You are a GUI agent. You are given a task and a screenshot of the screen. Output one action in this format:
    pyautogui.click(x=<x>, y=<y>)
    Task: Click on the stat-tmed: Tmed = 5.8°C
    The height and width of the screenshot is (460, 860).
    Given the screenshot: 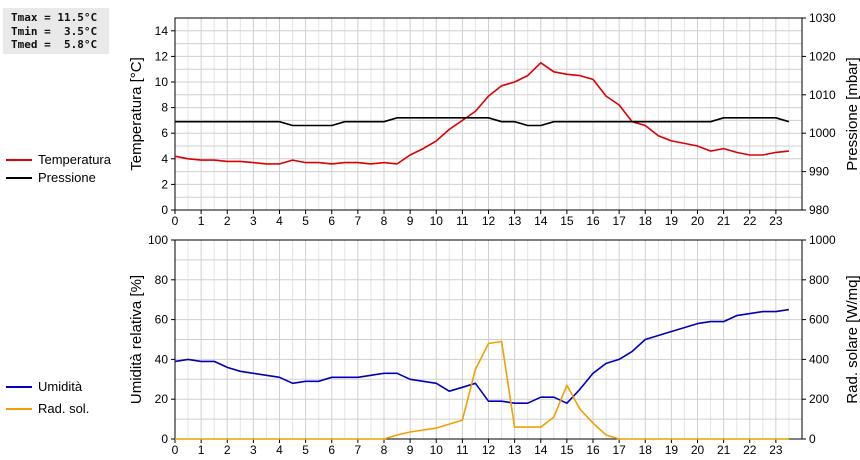 What is the action you would take?
    pyautogui.click(x=54, y=44)
    